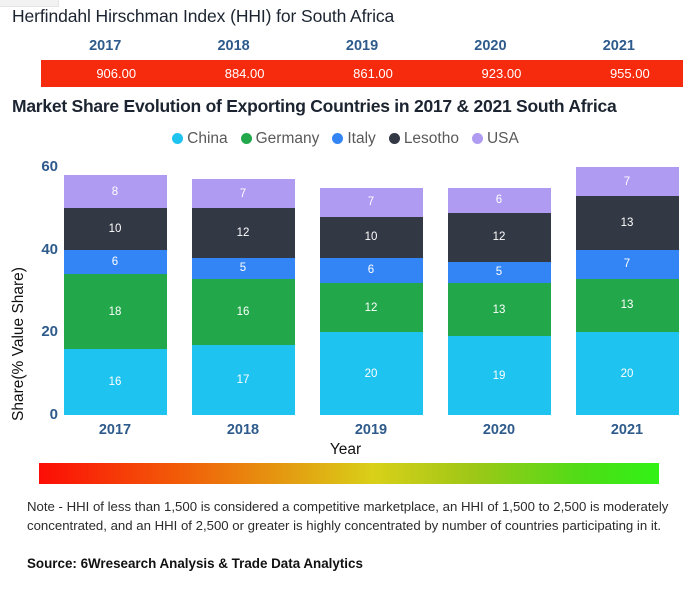 The width and height of the screenshot is (691, 600). I want to click on bar-segment-usa-2021: 7, so click(627, 181).